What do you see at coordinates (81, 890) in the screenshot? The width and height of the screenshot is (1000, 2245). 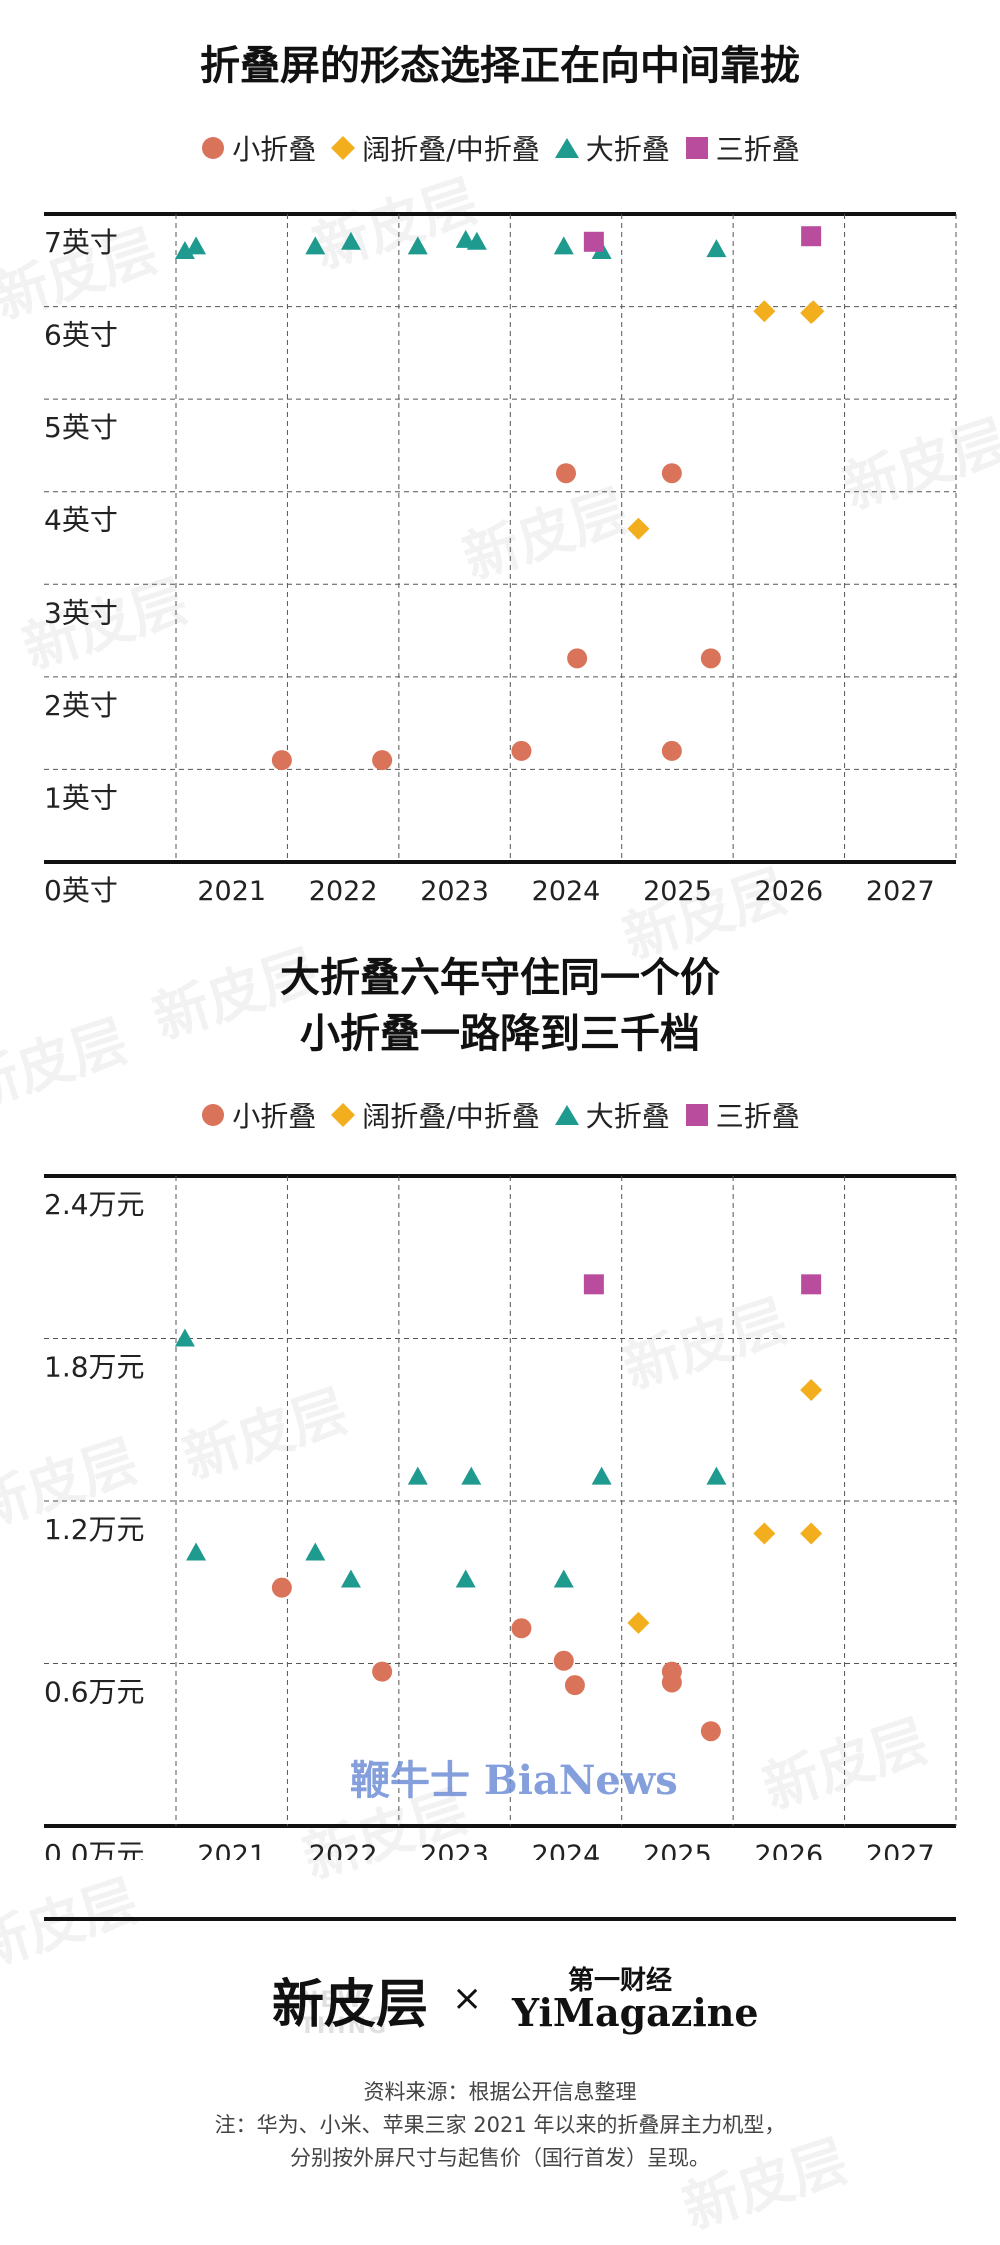 I see `y-tick-label: 0英寸` at bounding box center [81, 890].